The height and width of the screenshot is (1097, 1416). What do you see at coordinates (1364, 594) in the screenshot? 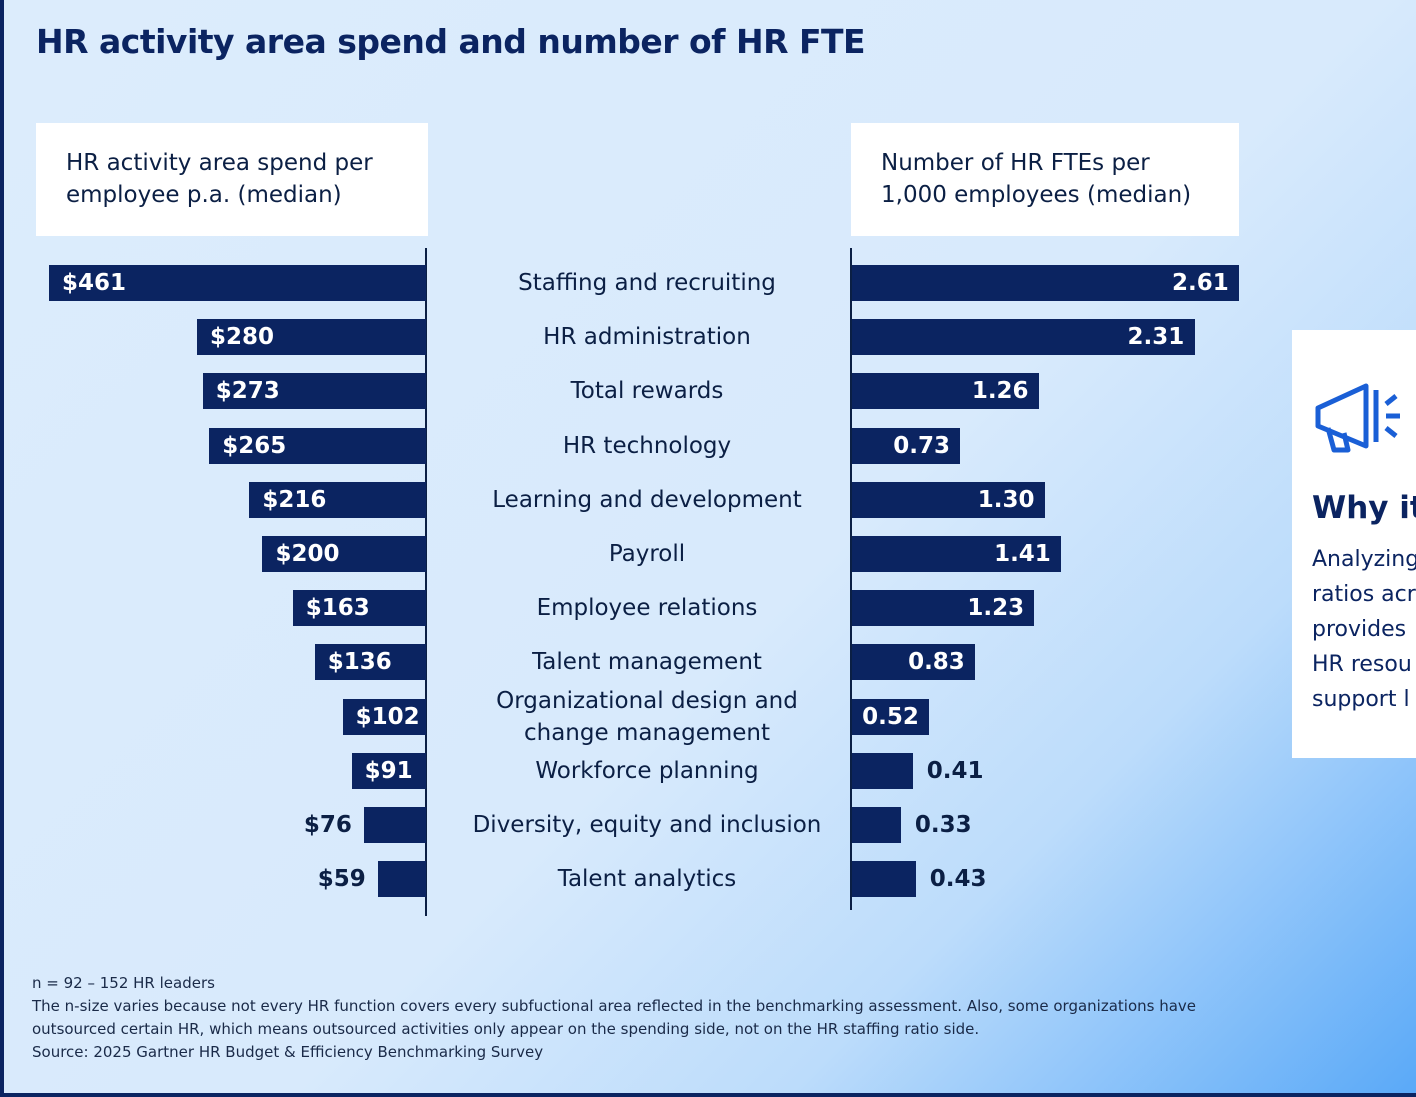
I see `card-line: ratios acr` at bounding box center [1364, 594].